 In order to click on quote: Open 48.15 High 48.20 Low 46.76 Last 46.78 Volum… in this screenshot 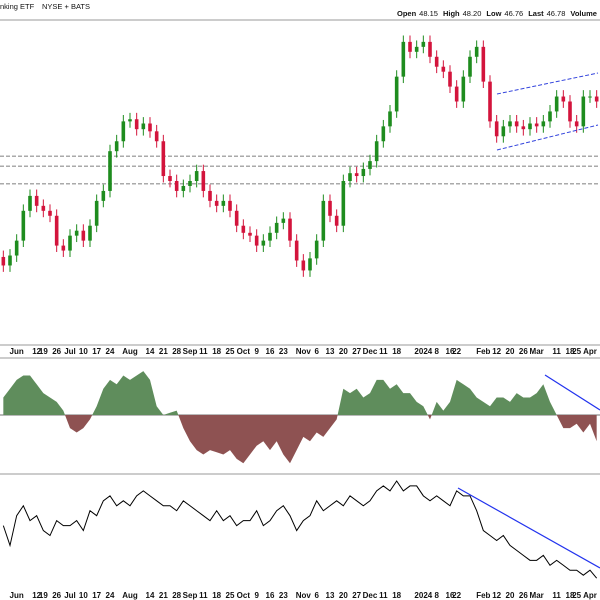, I will do `click(498, 13)`.